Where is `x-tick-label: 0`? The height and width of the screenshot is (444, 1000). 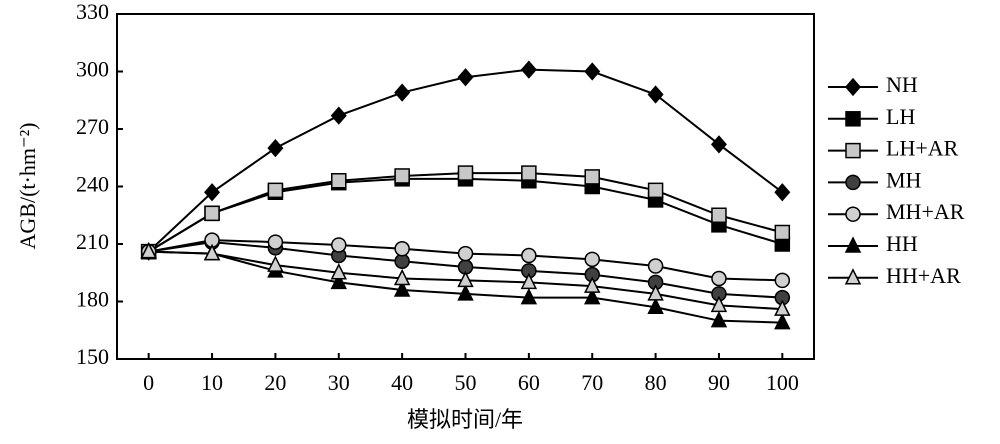
x-tick-label: 0 is located at coordinates (148, 382).